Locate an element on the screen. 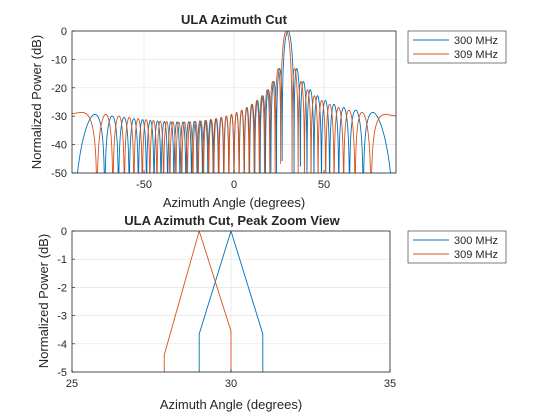 The image size is (560, 420). x-tick-label: -50 is located at coordinates (144, 185).